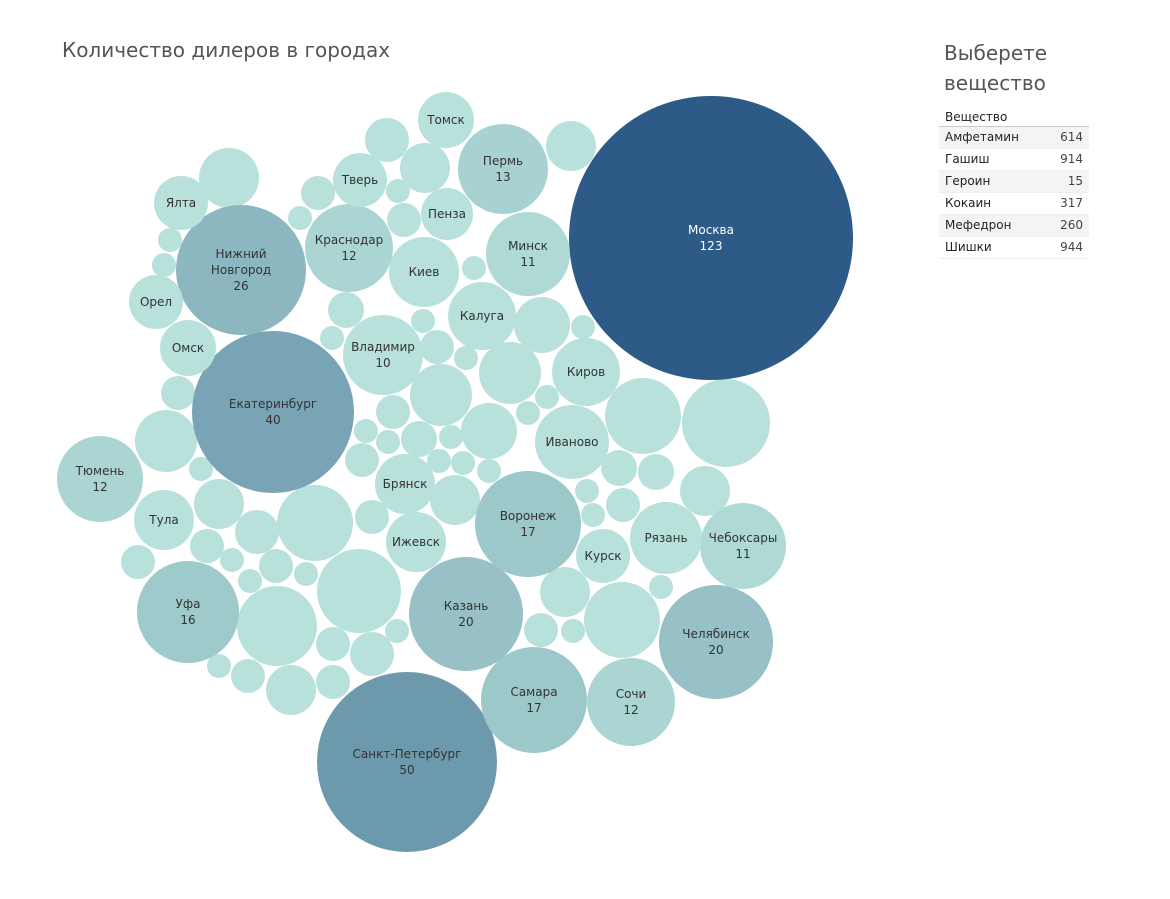  I want to click on filter-item: Гашиш 914, so click(1014, 160).